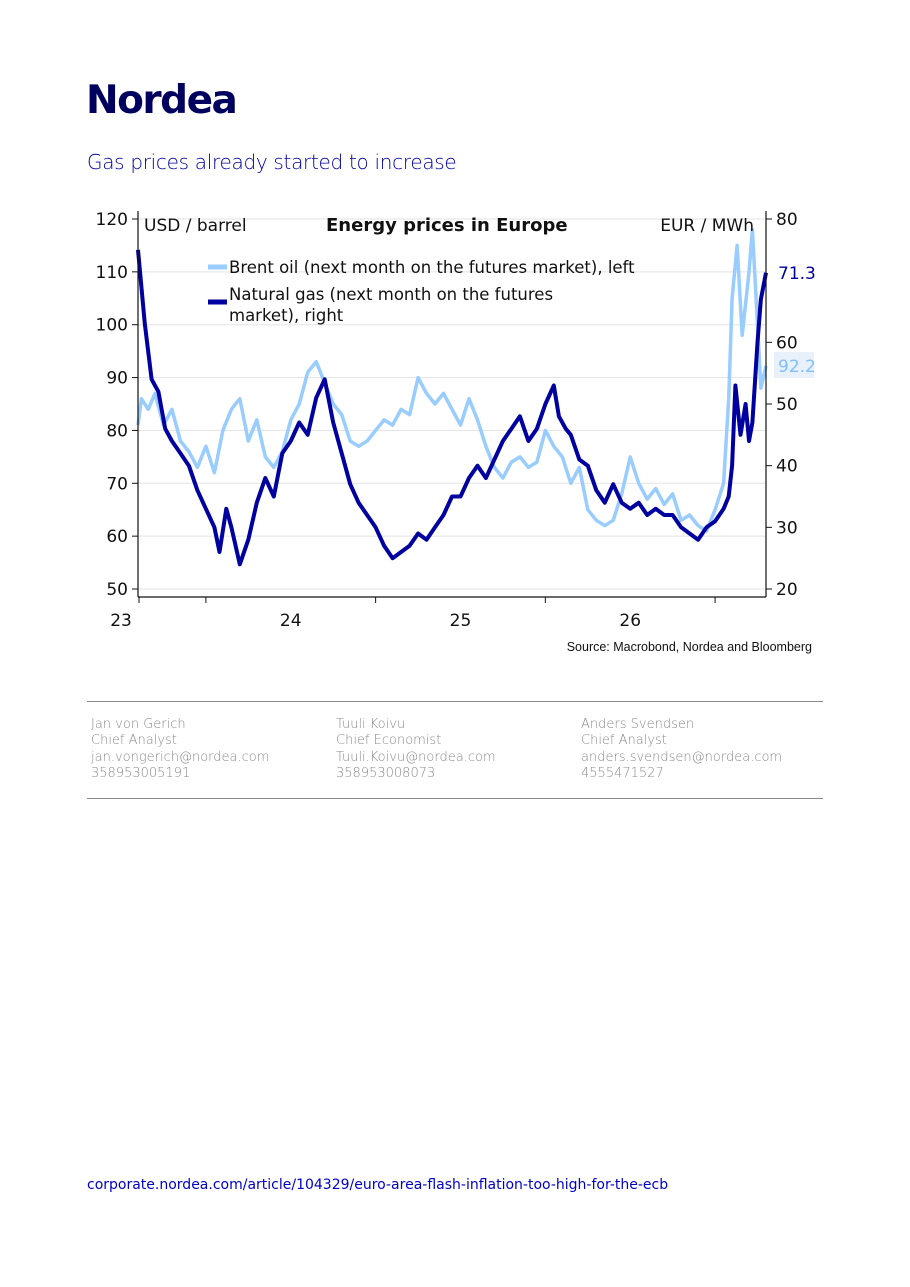 This screenshot has width=910, height=1287. What do you see at coordinates (630, 621) in the screenshot?
I see `x-axis-tick-label: 26` at bounding box center [630, 621].